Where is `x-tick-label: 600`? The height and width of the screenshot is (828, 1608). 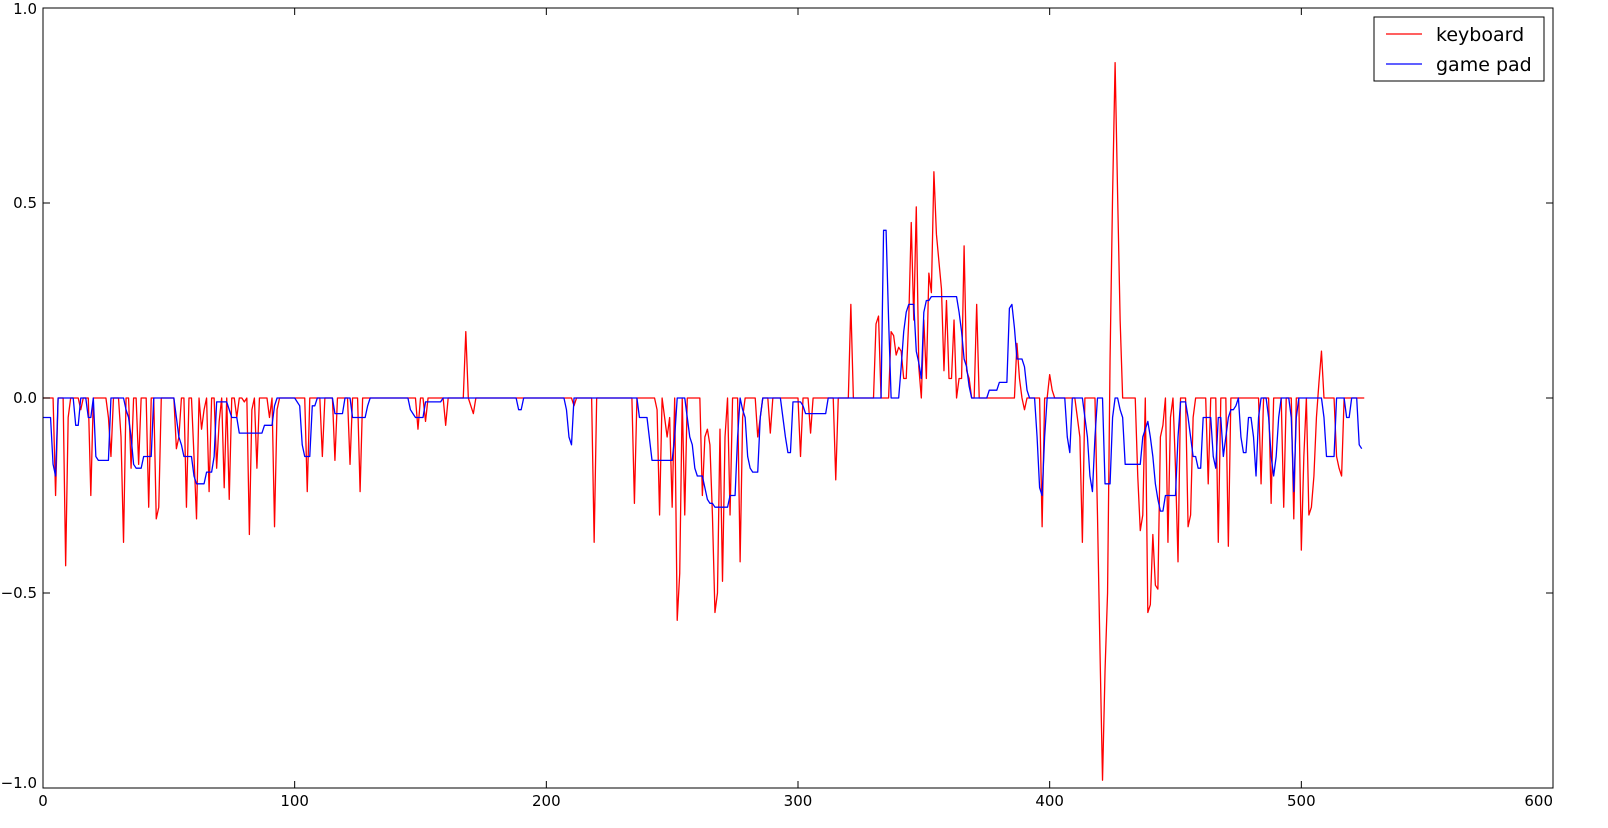
x-tick-label: 600 is located at coordinates (1538, 801).